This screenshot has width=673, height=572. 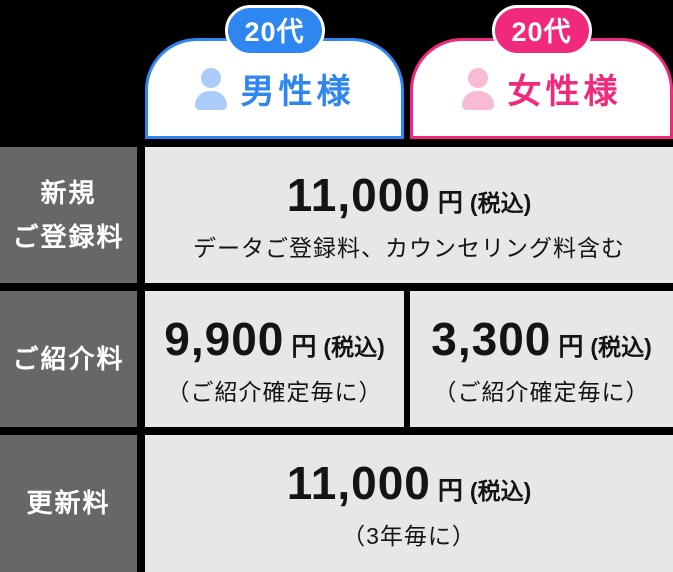 I want to click on price-value: 9,900, so click(x=224, y=338).